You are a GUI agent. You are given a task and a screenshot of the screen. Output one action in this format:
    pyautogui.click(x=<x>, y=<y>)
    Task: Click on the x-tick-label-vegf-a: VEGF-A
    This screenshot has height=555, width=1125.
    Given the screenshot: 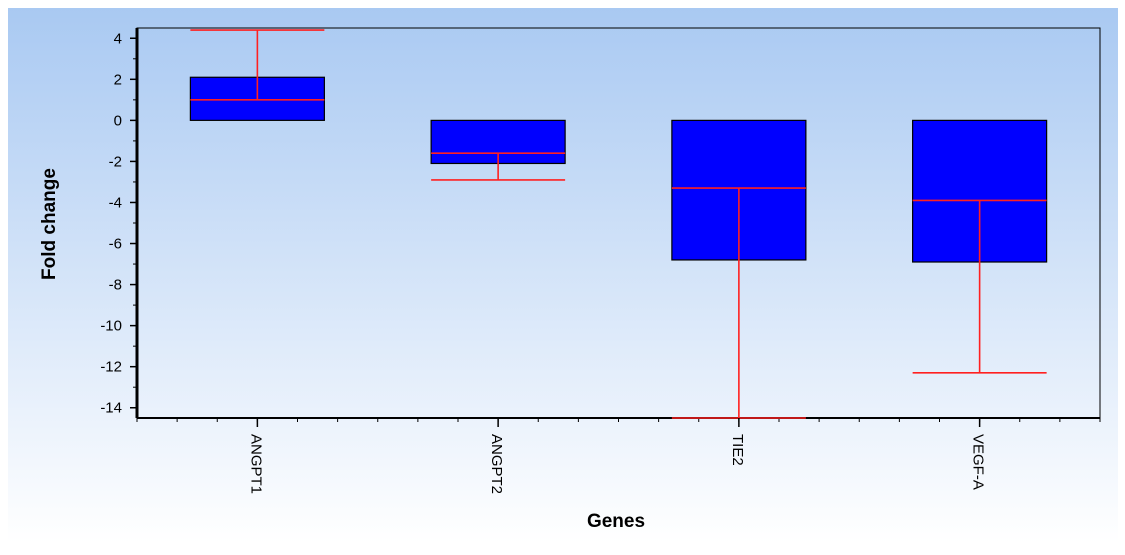 What is the action you would take?
    pyautogui.click(x=978, y=462)
    